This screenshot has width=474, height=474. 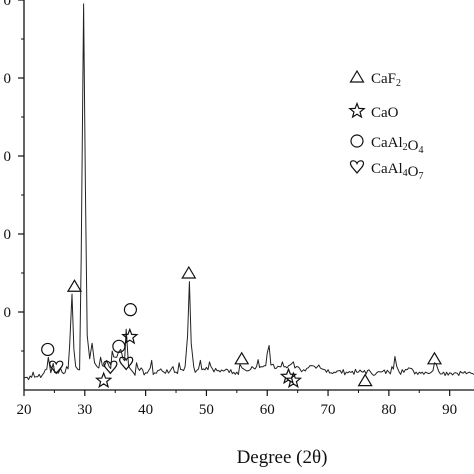 I want to click on x-tick-label: 80, so click(x=388, y=410).